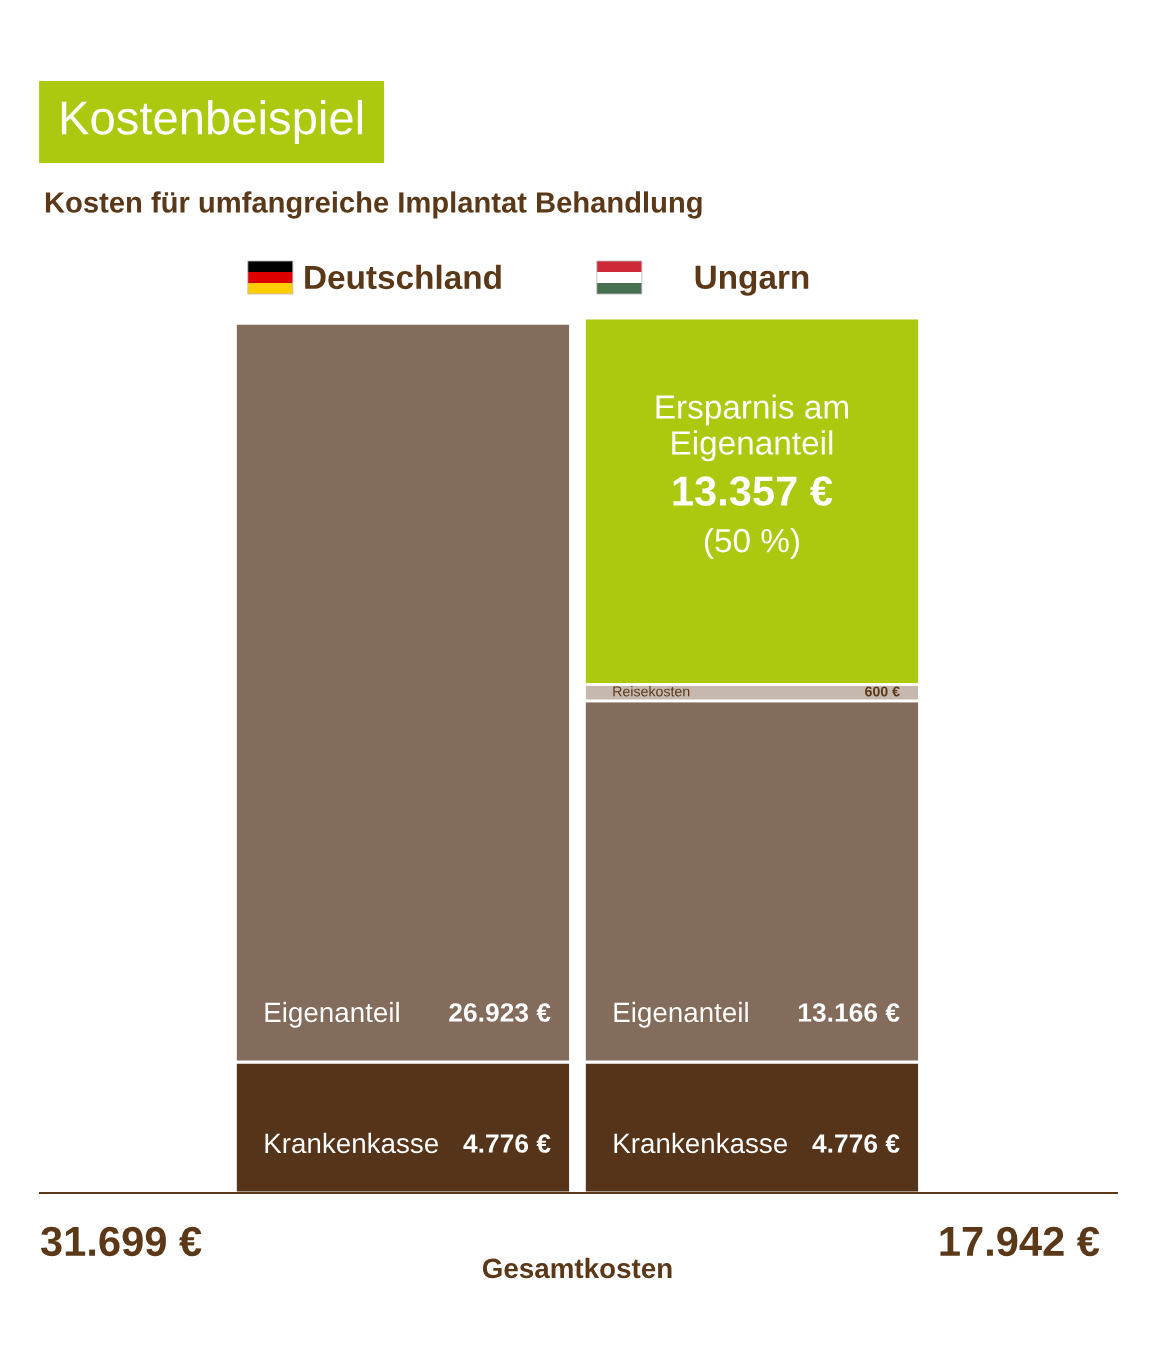 This screenshot has height=1365, width=1152. What do you see at coordinates (373, 205) in the screenshot?
I see `chart-subtitle: Kosten für umfangreiche Implantat Behandlung` at bounding box center [373, 205].